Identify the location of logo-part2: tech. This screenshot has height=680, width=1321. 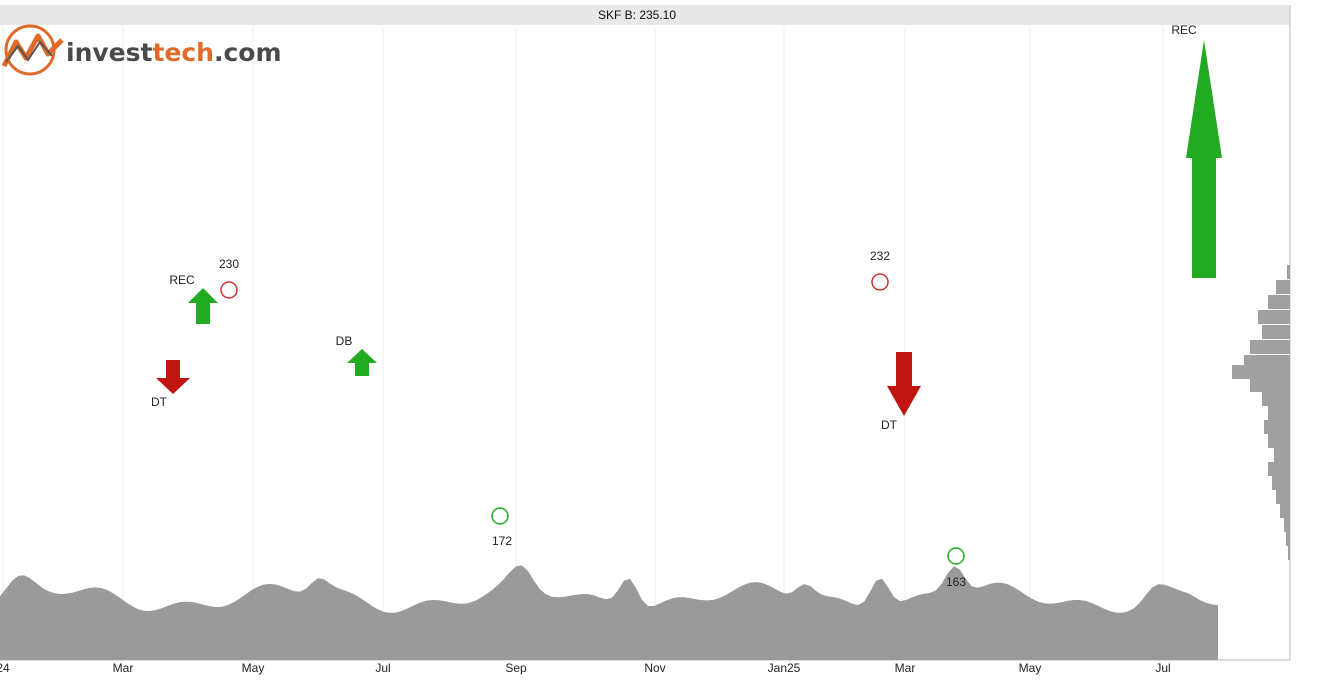
(183, 52).